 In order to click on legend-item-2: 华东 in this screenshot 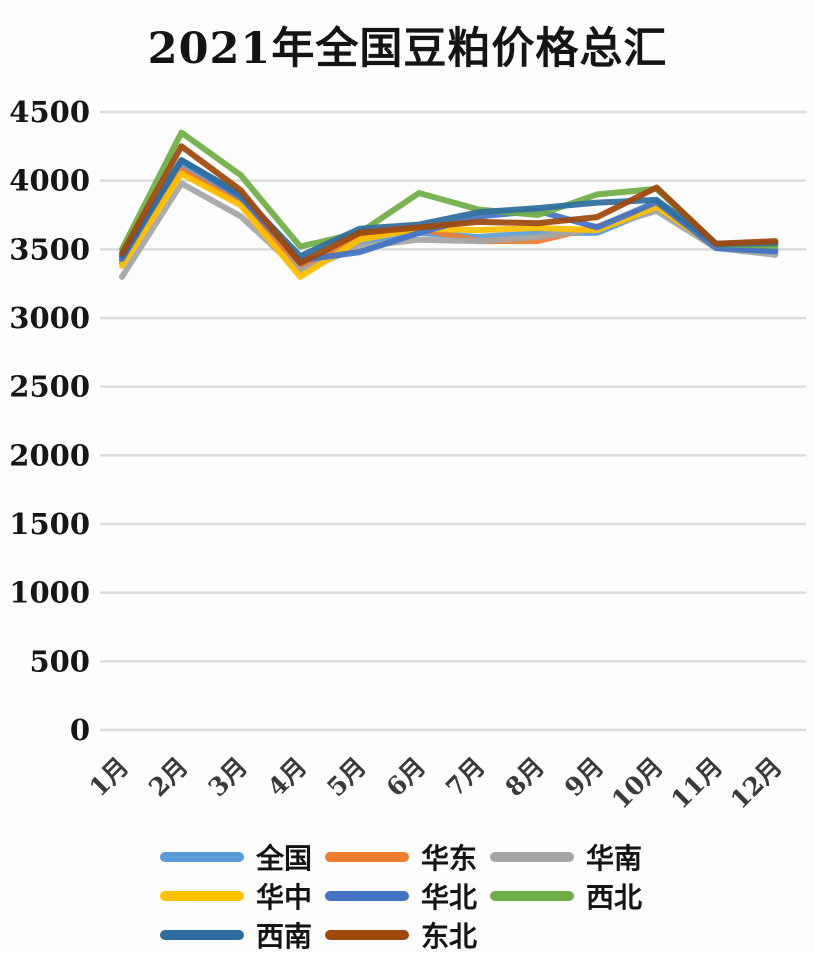, I will do `click(407, 857)`.